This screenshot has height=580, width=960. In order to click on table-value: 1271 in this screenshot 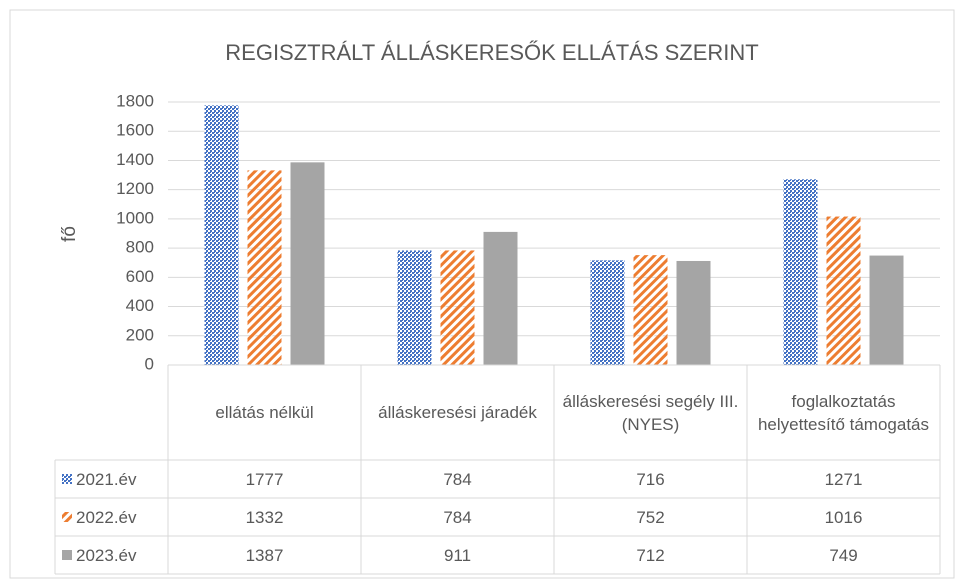, I will do `click(843, 479)`.